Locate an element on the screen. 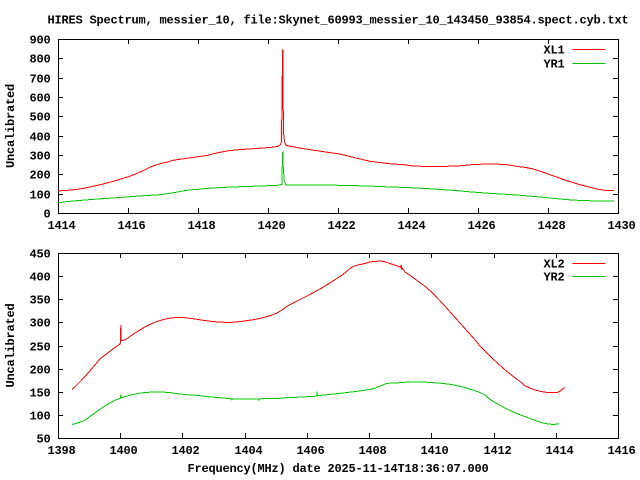 The image size is (640, 480). svg-text: YR2 is located at coordinates (553, 278).